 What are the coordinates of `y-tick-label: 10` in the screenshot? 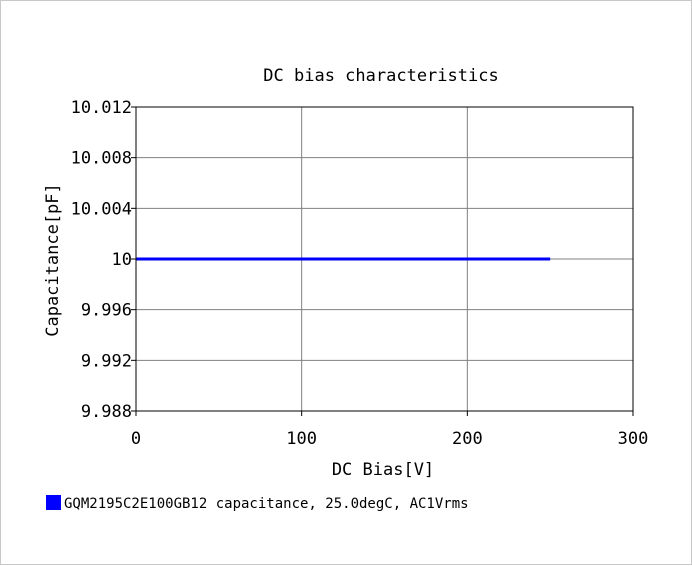 It's located at (122, 260).